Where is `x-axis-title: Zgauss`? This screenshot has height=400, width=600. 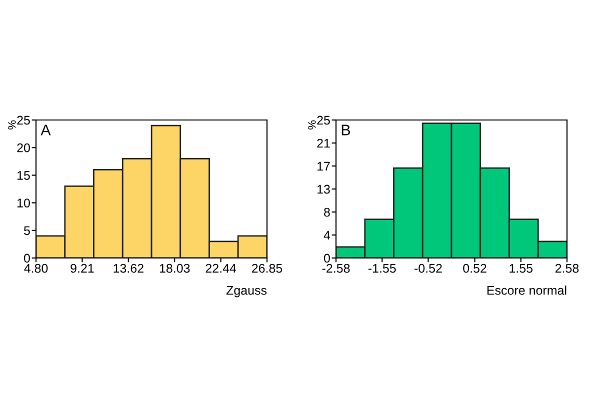
x-axis-title: Zgauss is located at coordinates (246, 292).